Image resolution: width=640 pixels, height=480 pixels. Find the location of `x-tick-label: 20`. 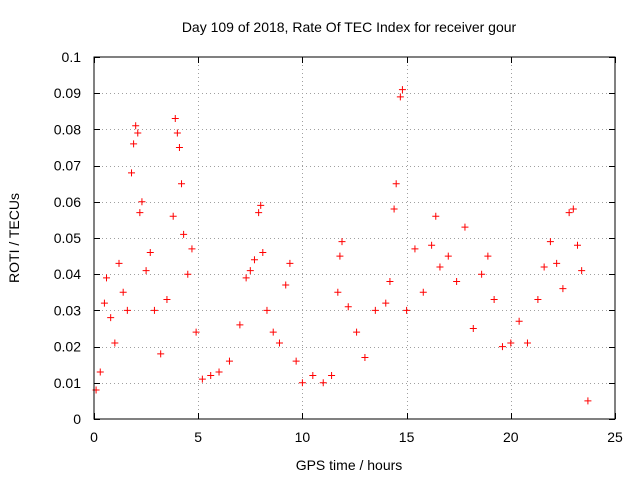

x-tick-label: 20 is located at coordinates (511, 437).